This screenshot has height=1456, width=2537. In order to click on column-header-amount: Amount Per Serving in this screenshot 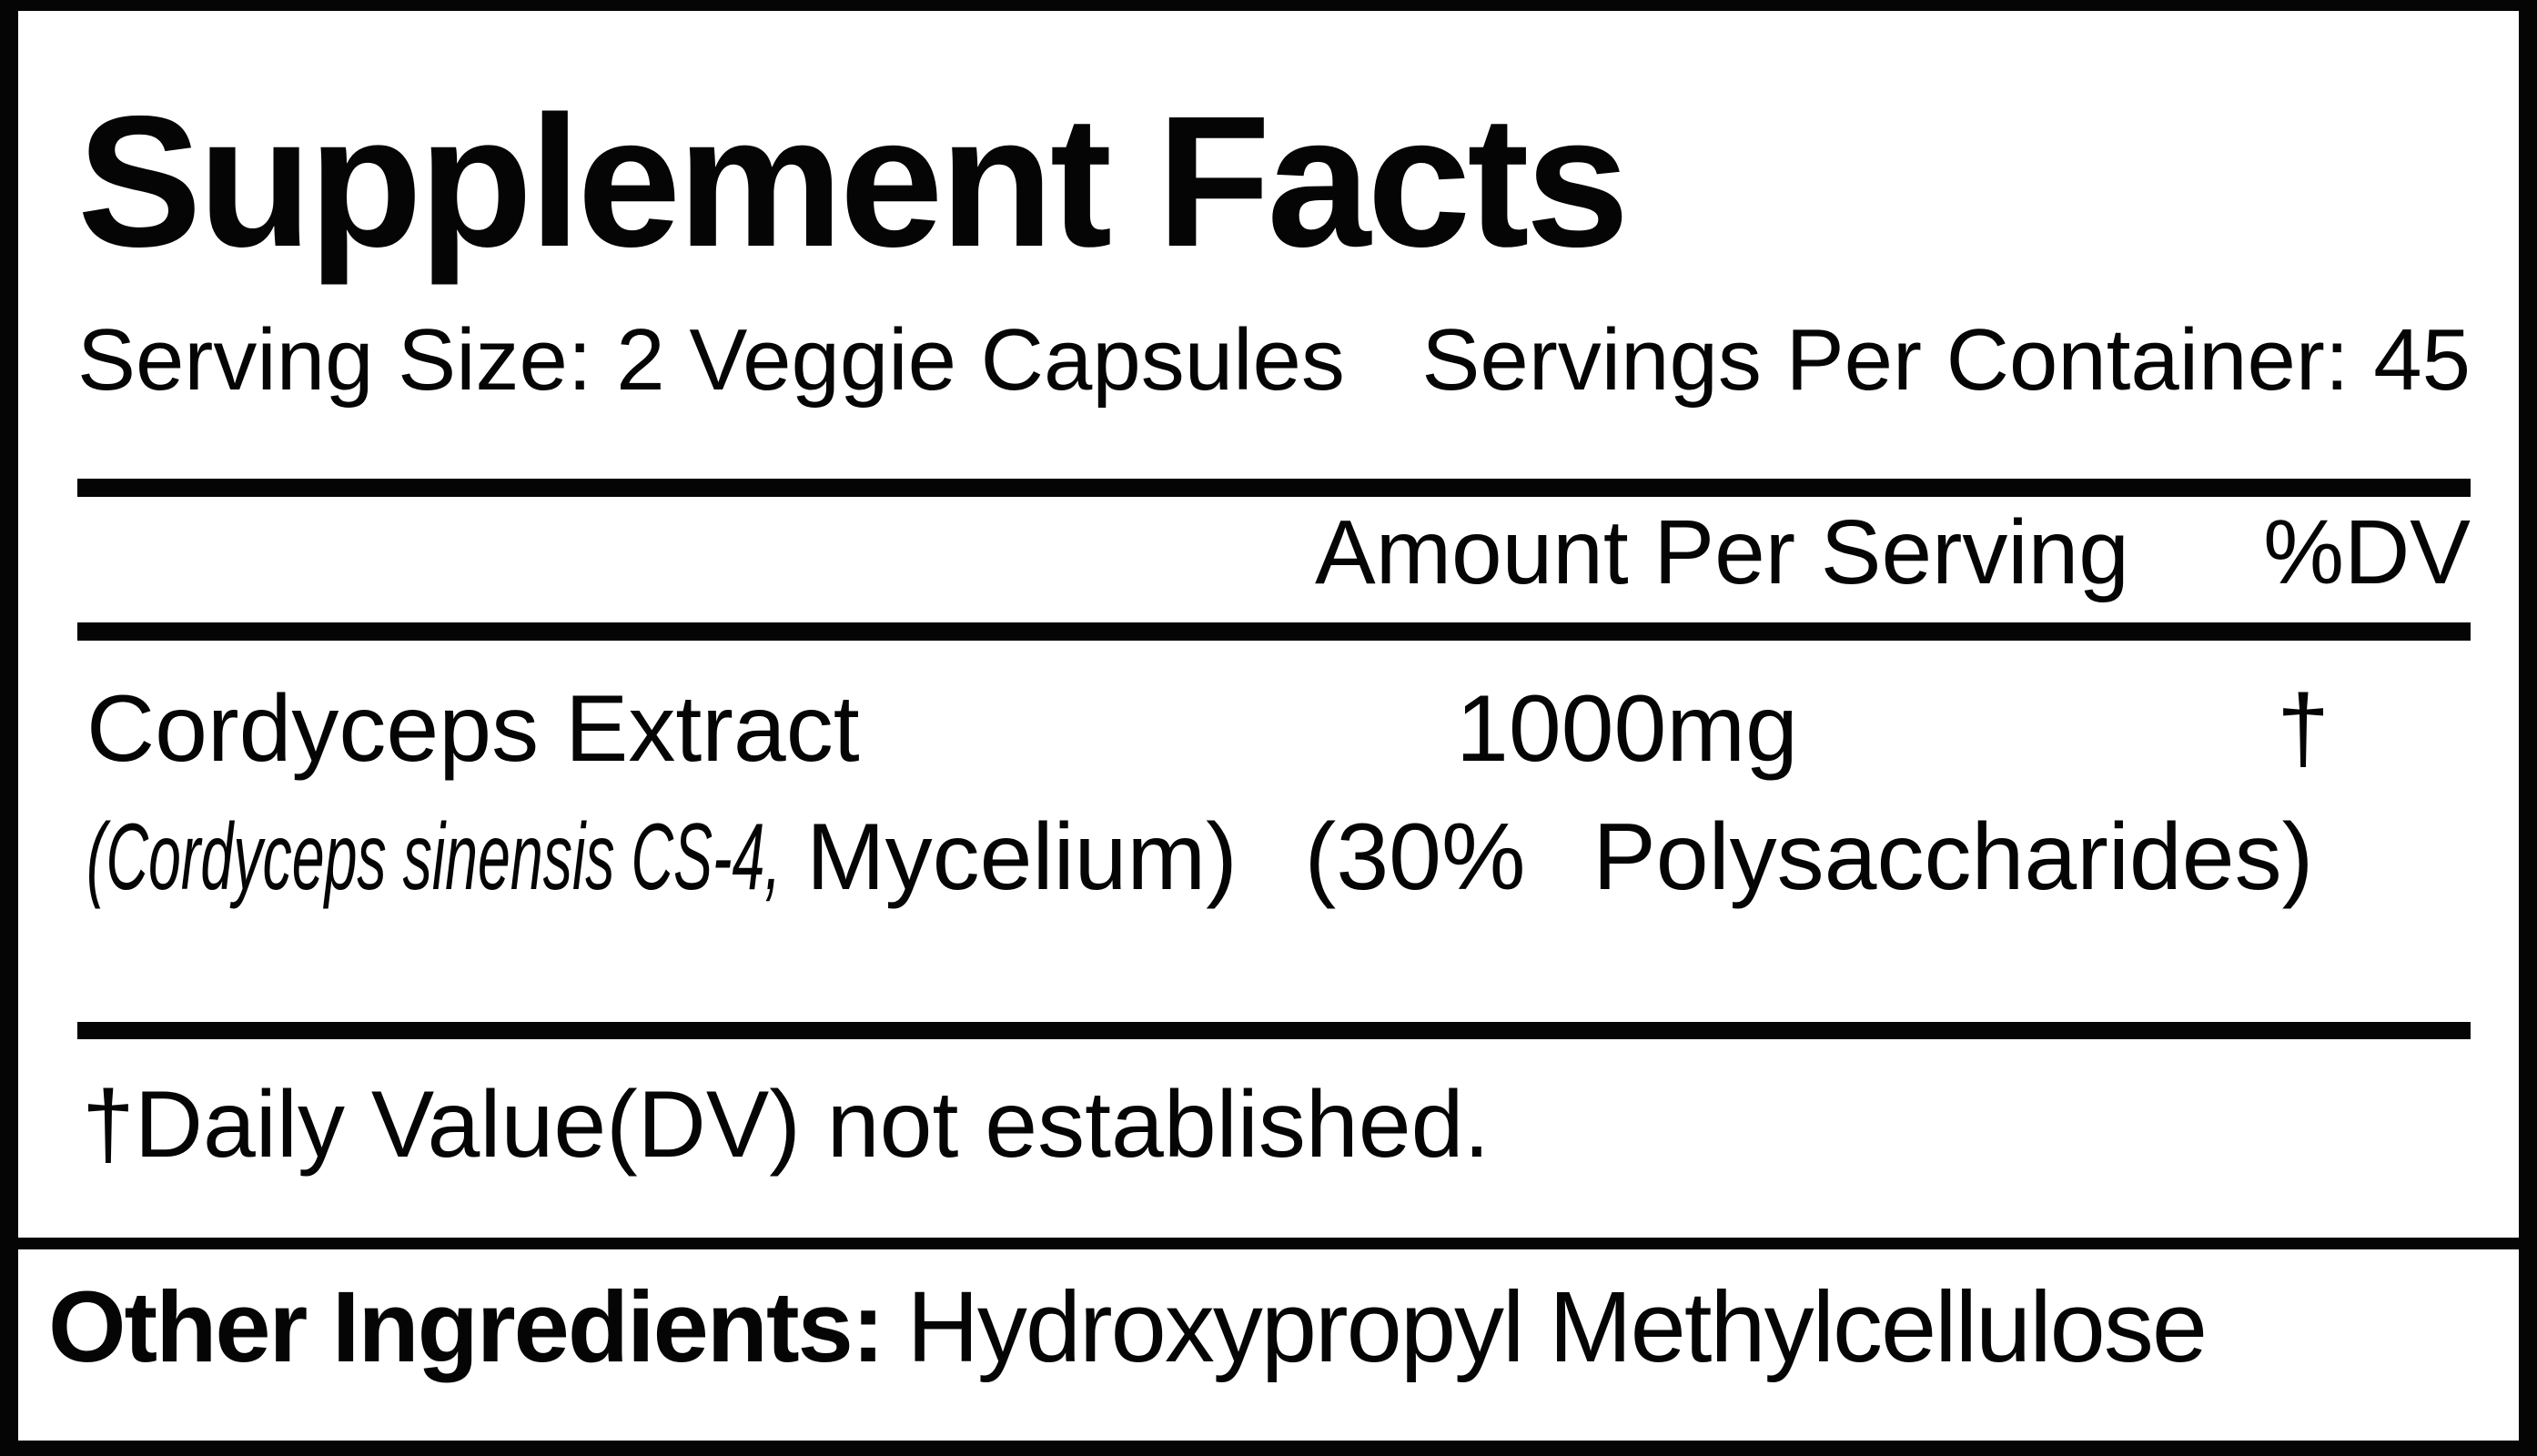, I will do `click(1722, 552)`.